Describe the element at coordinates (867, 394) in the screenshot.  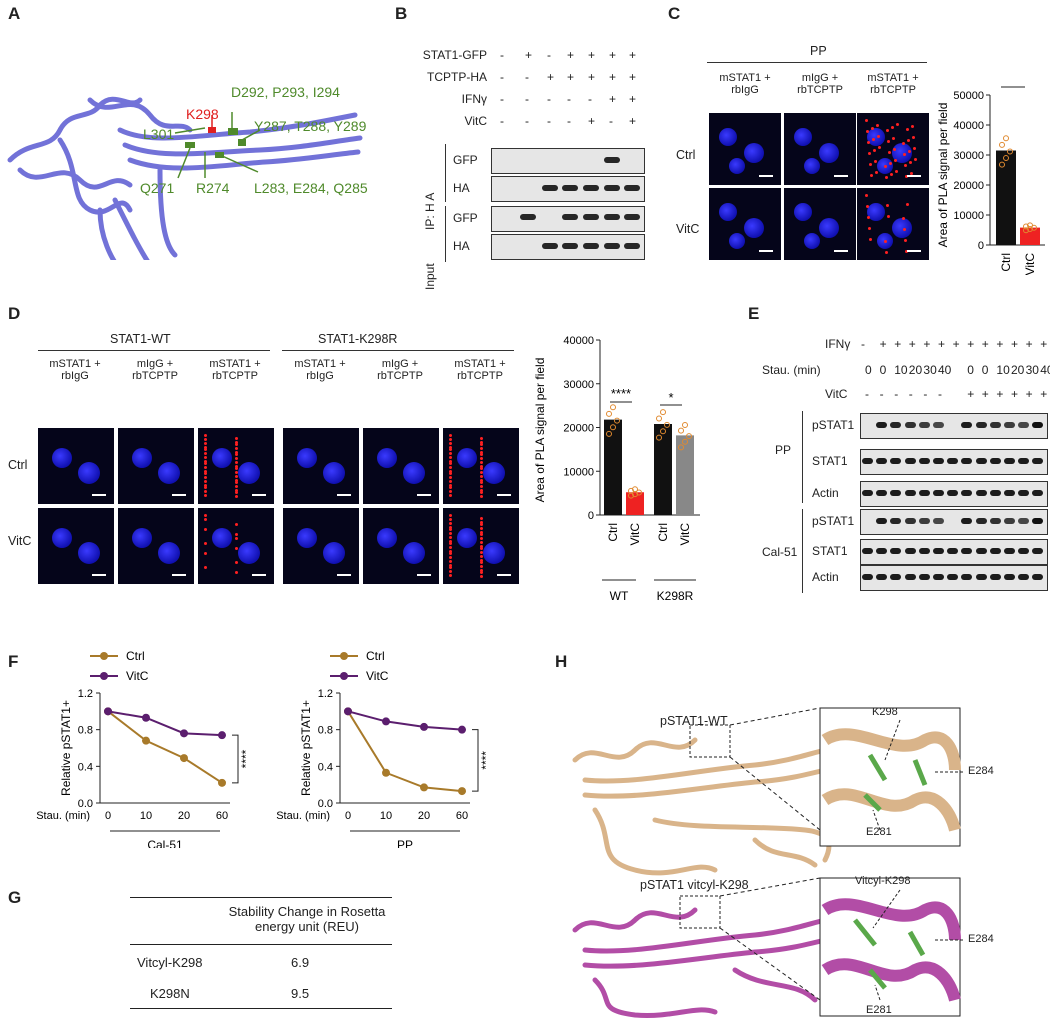
I see `e-vitc-sign: -` at that location.